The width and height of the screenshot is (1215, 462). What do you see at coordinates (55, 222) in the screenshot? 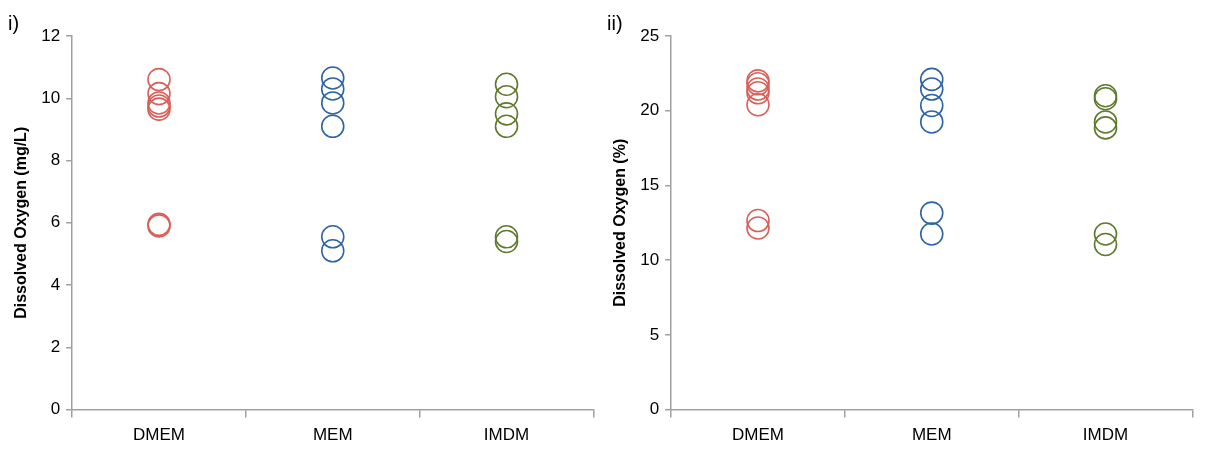
I see `y-tick-label: 6` at bounding box center [55, 222].